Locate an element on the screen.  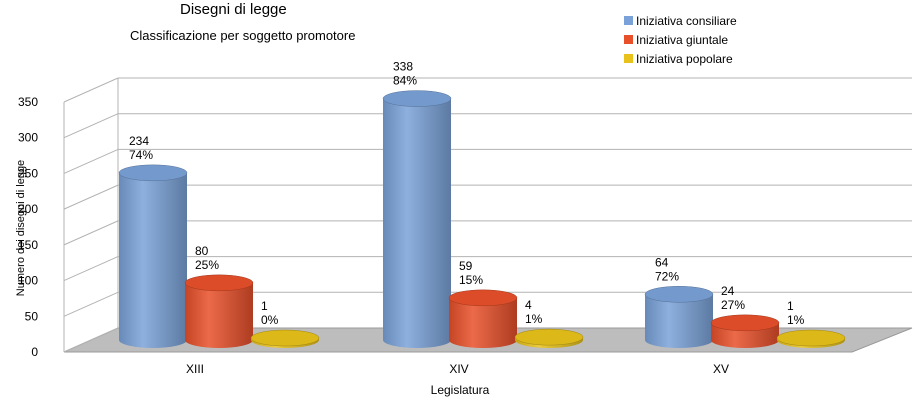
x-tick-label: XIII is located at coordinates (195, 369).